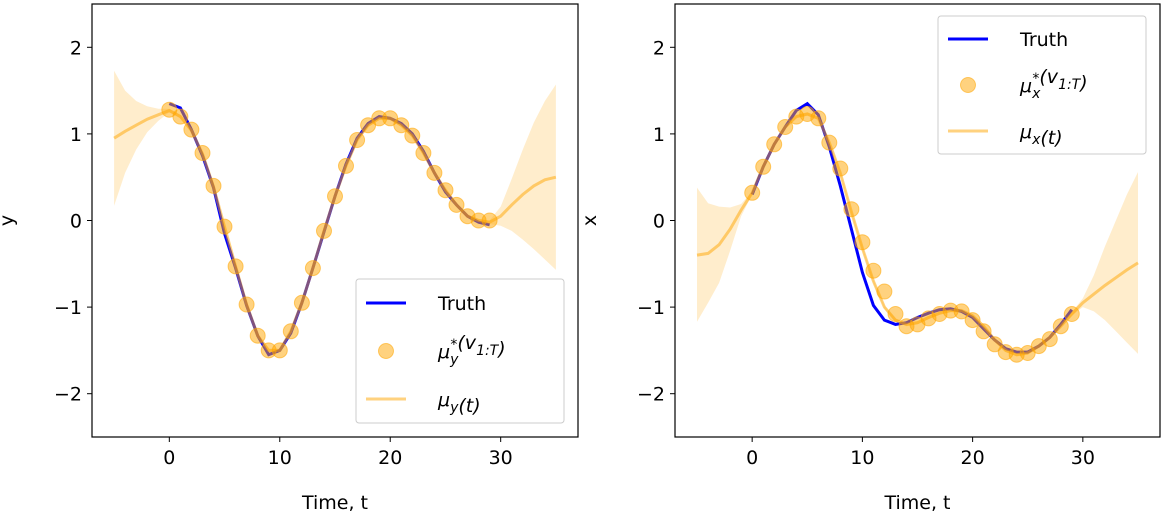 This screenshot has height=518, width=1165. What do you see at coordinates (9, 220) in the screenshot?
I see `y-axis-label: y` at bounding box center [9, 220].